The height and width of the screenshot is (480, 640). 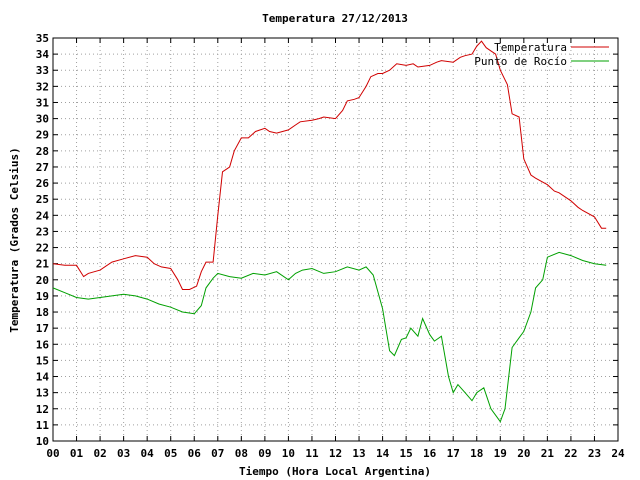 What do you see at coordinates (43, 102) in the screenshot?
I see `y-tick-label: 31` at bounding box center [43, 102].